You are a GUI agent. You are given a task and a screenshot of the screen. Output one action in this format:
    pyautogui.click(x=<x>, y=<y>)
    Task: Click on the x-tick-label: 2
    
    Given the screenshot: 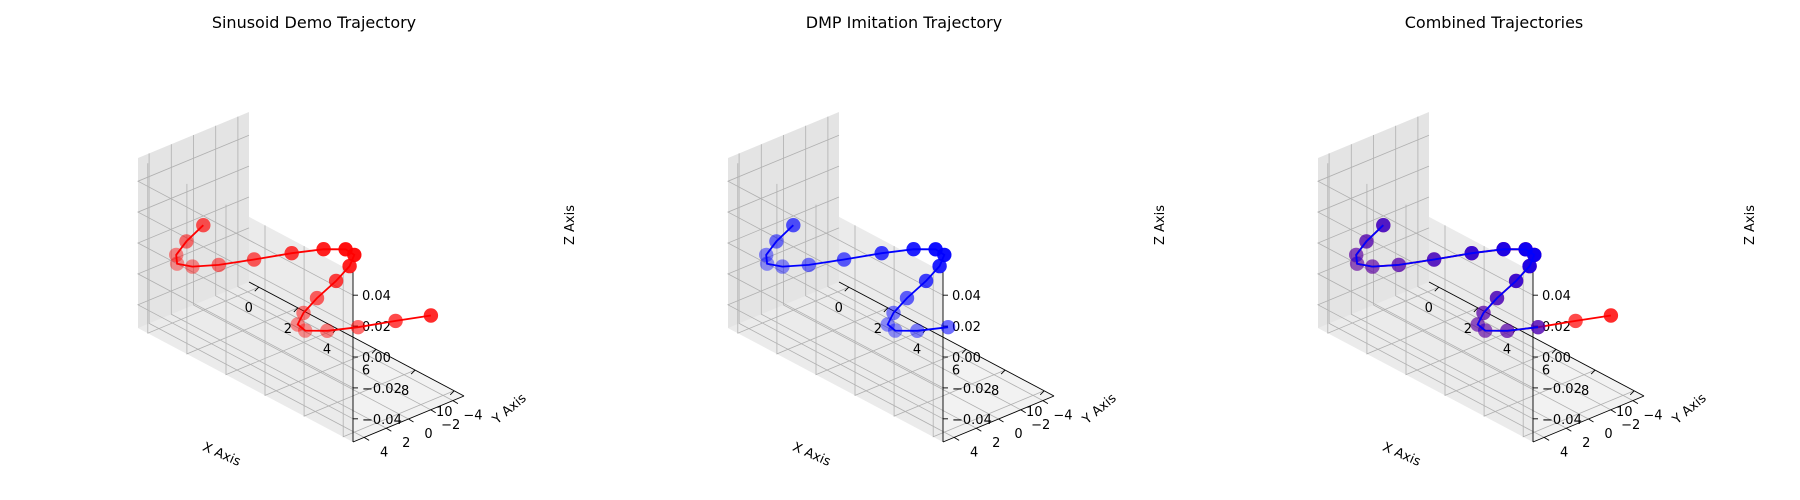 What is the action you would take?
    pyautogui.click(x=1468, y=329)
    